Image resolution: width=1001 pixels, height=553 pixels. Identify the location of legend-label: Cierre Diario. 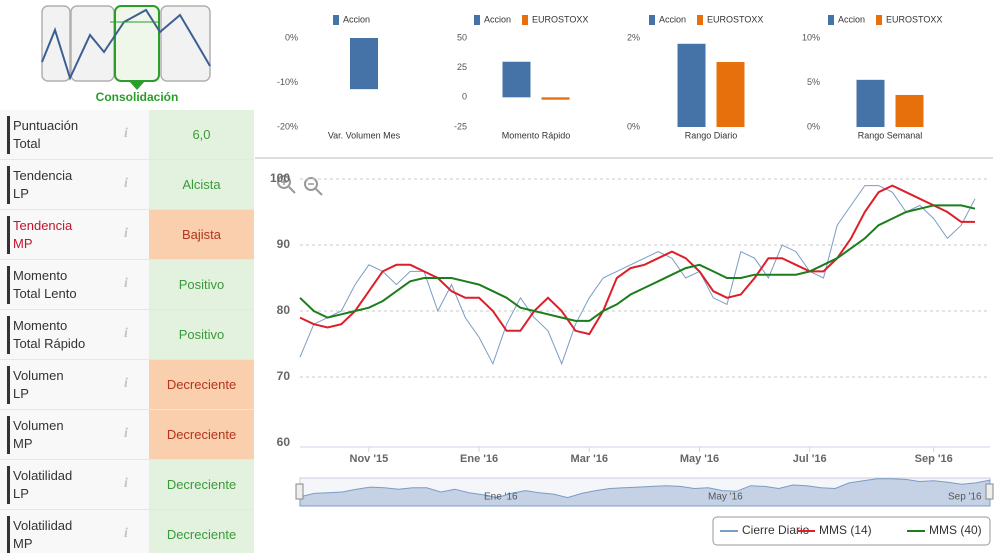
(776, 530).